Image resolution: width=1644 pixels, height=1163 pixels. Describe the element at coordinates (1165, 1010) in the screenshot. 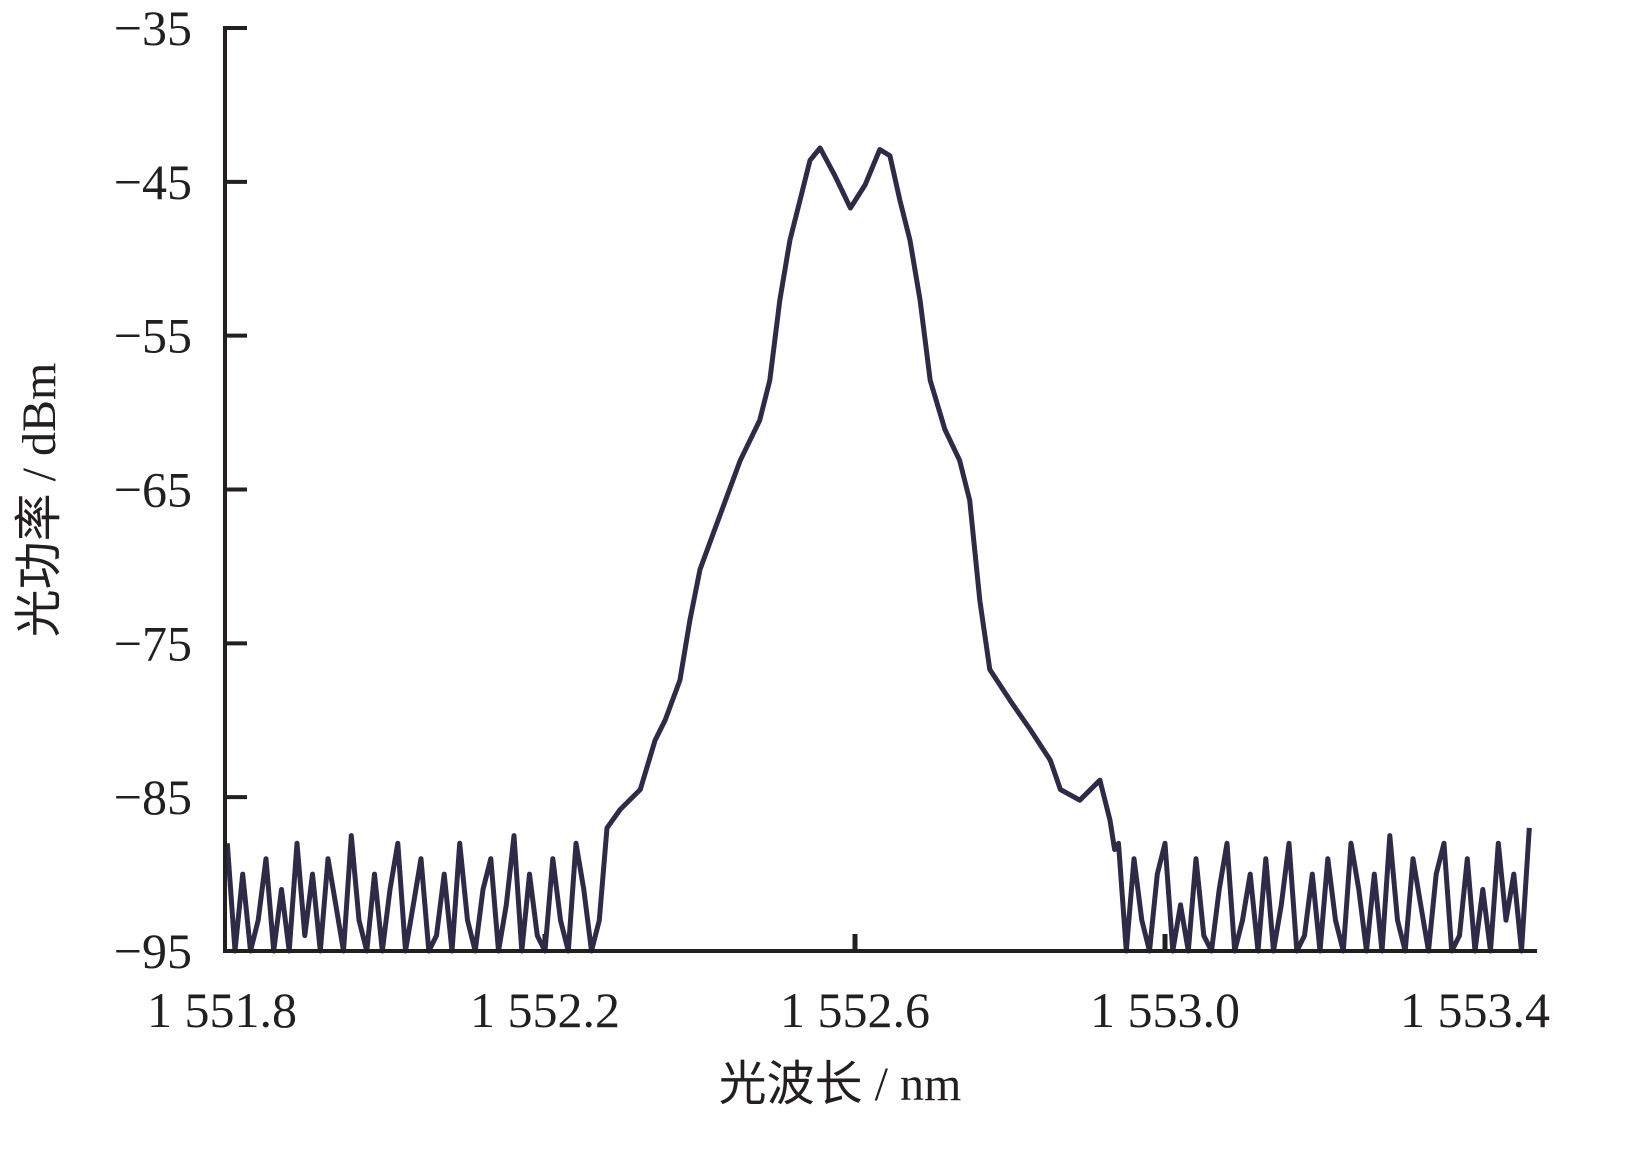

I see `x-tick-label: 1 553.0` at that location.